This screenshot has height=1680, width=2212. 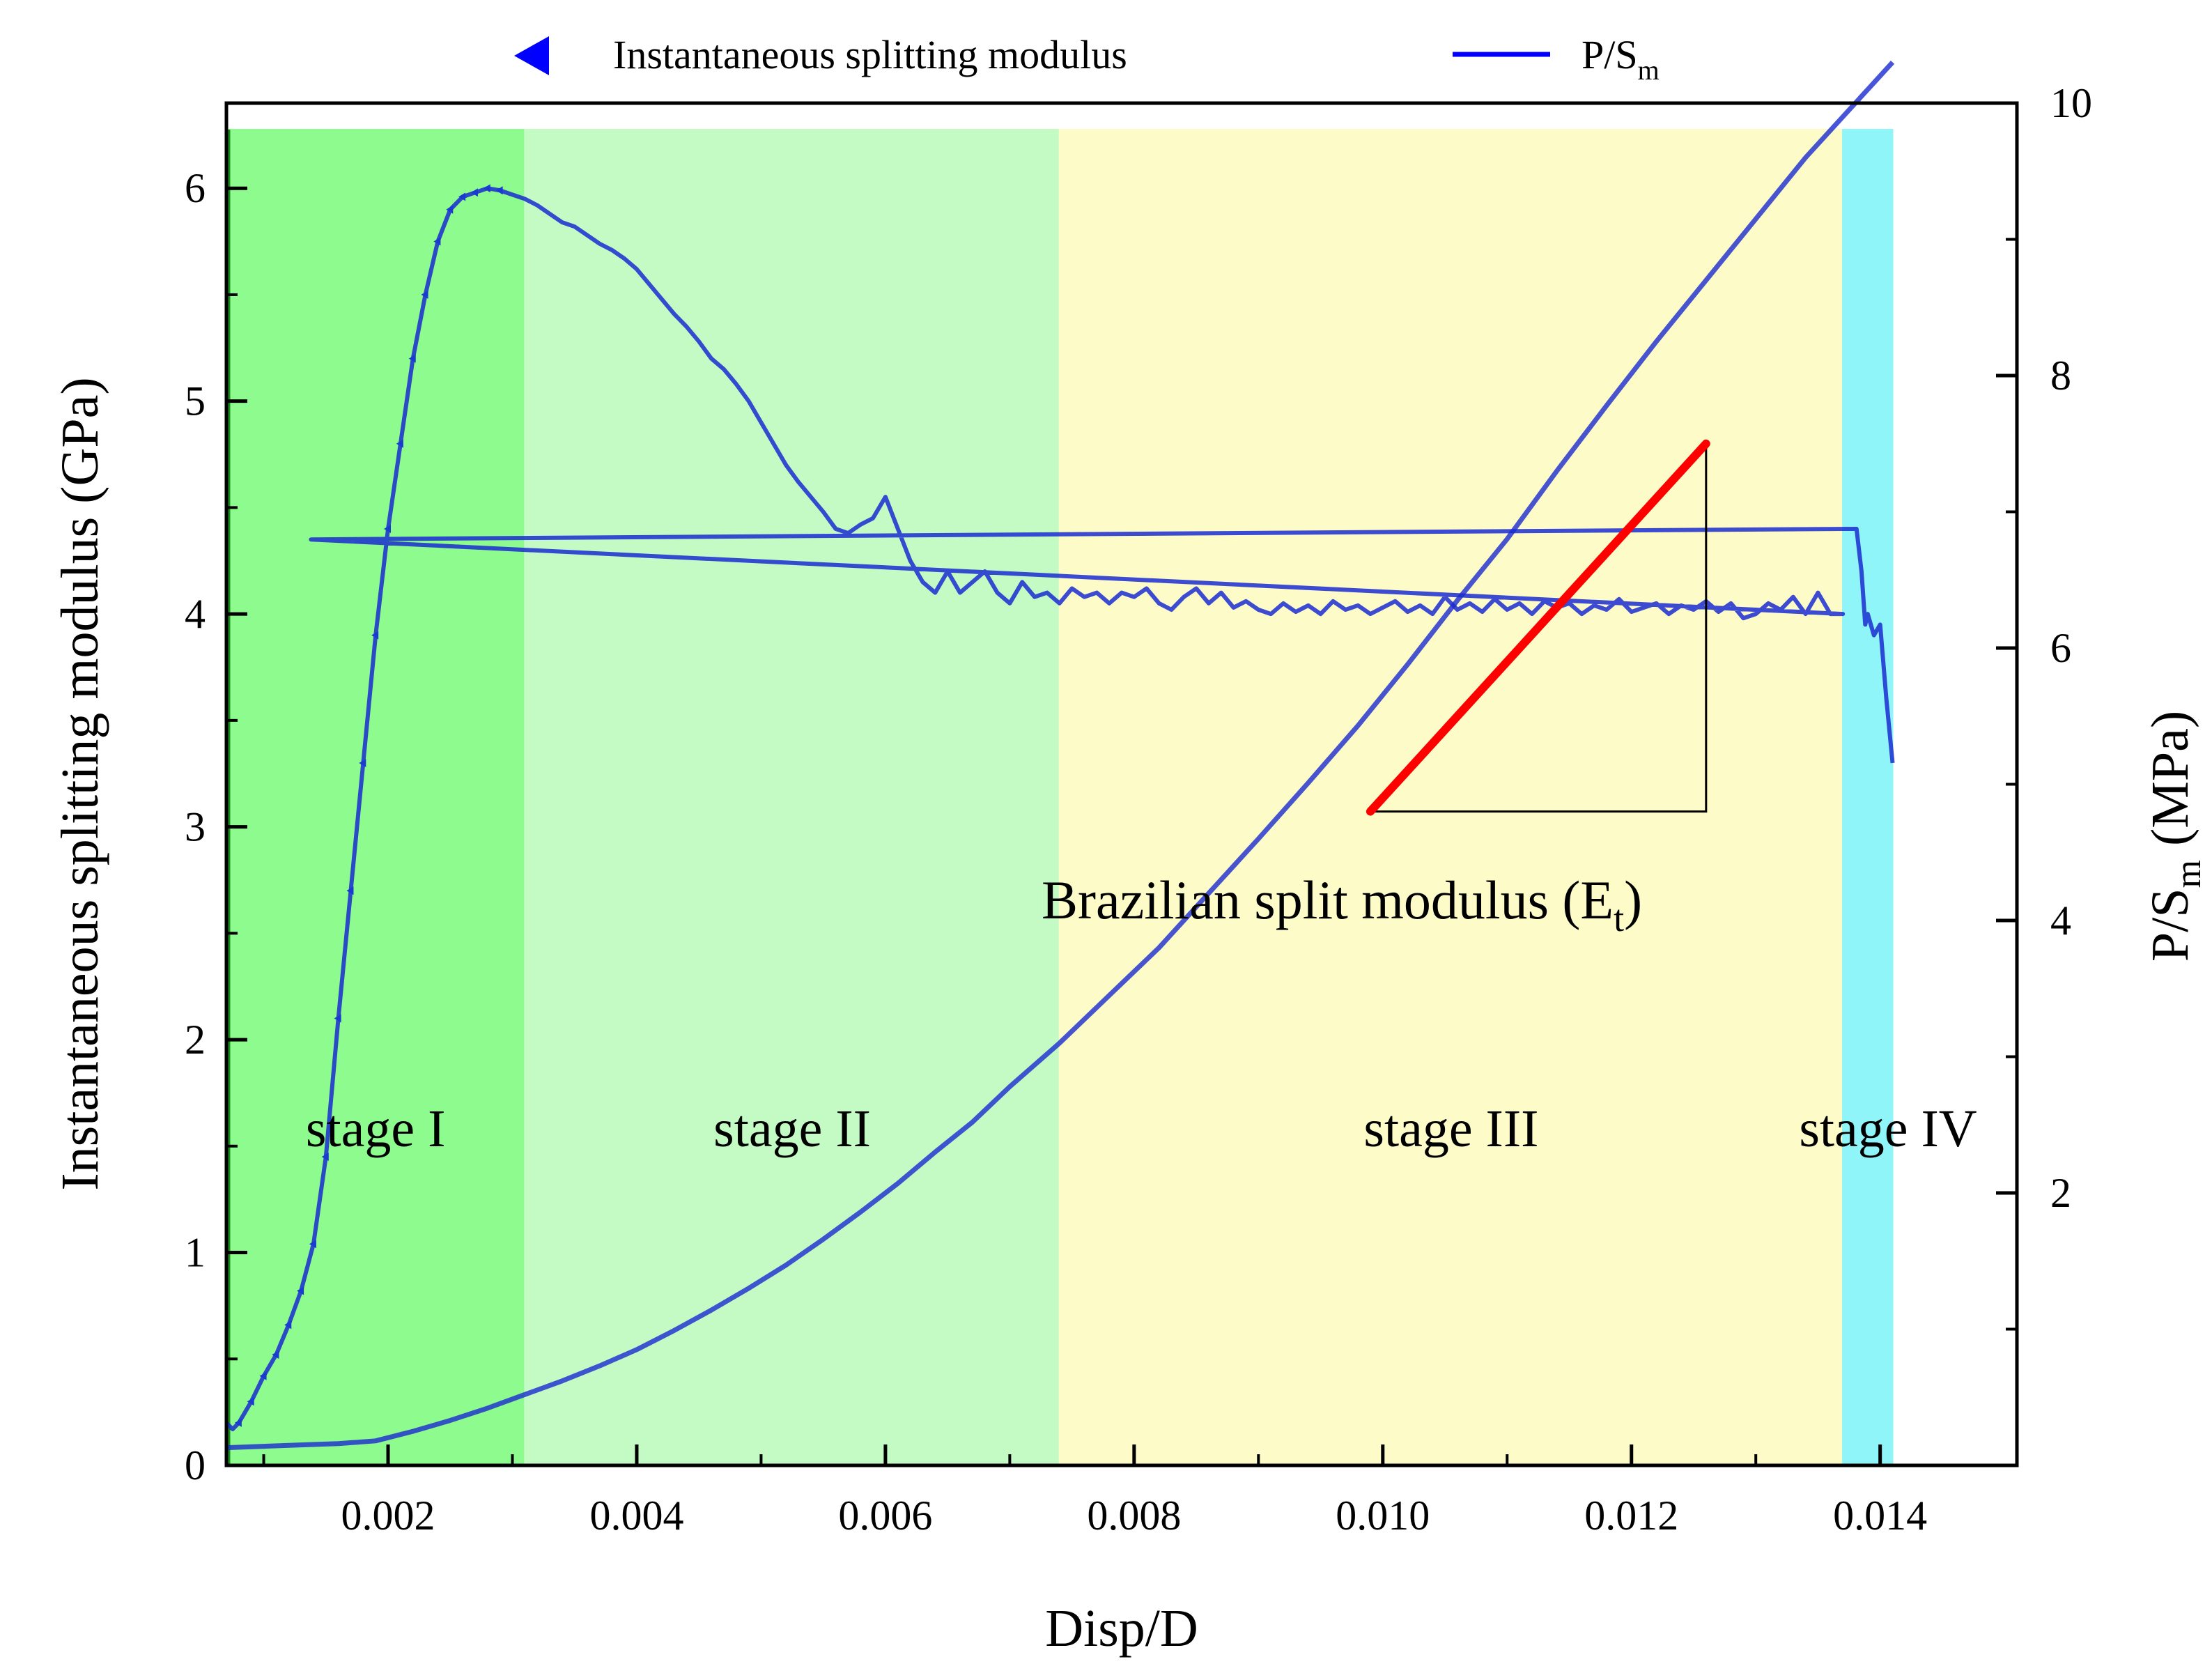 I want to click on y-right-axis-ticks: 2 4 6 8 10, so click(x=2044, y=705).